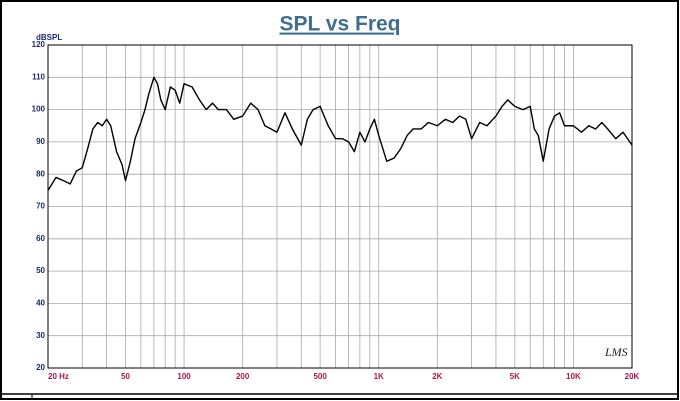 This screenshot has height=401, width=680. I want to click on x-tick-label: 100, so click(184, 376).